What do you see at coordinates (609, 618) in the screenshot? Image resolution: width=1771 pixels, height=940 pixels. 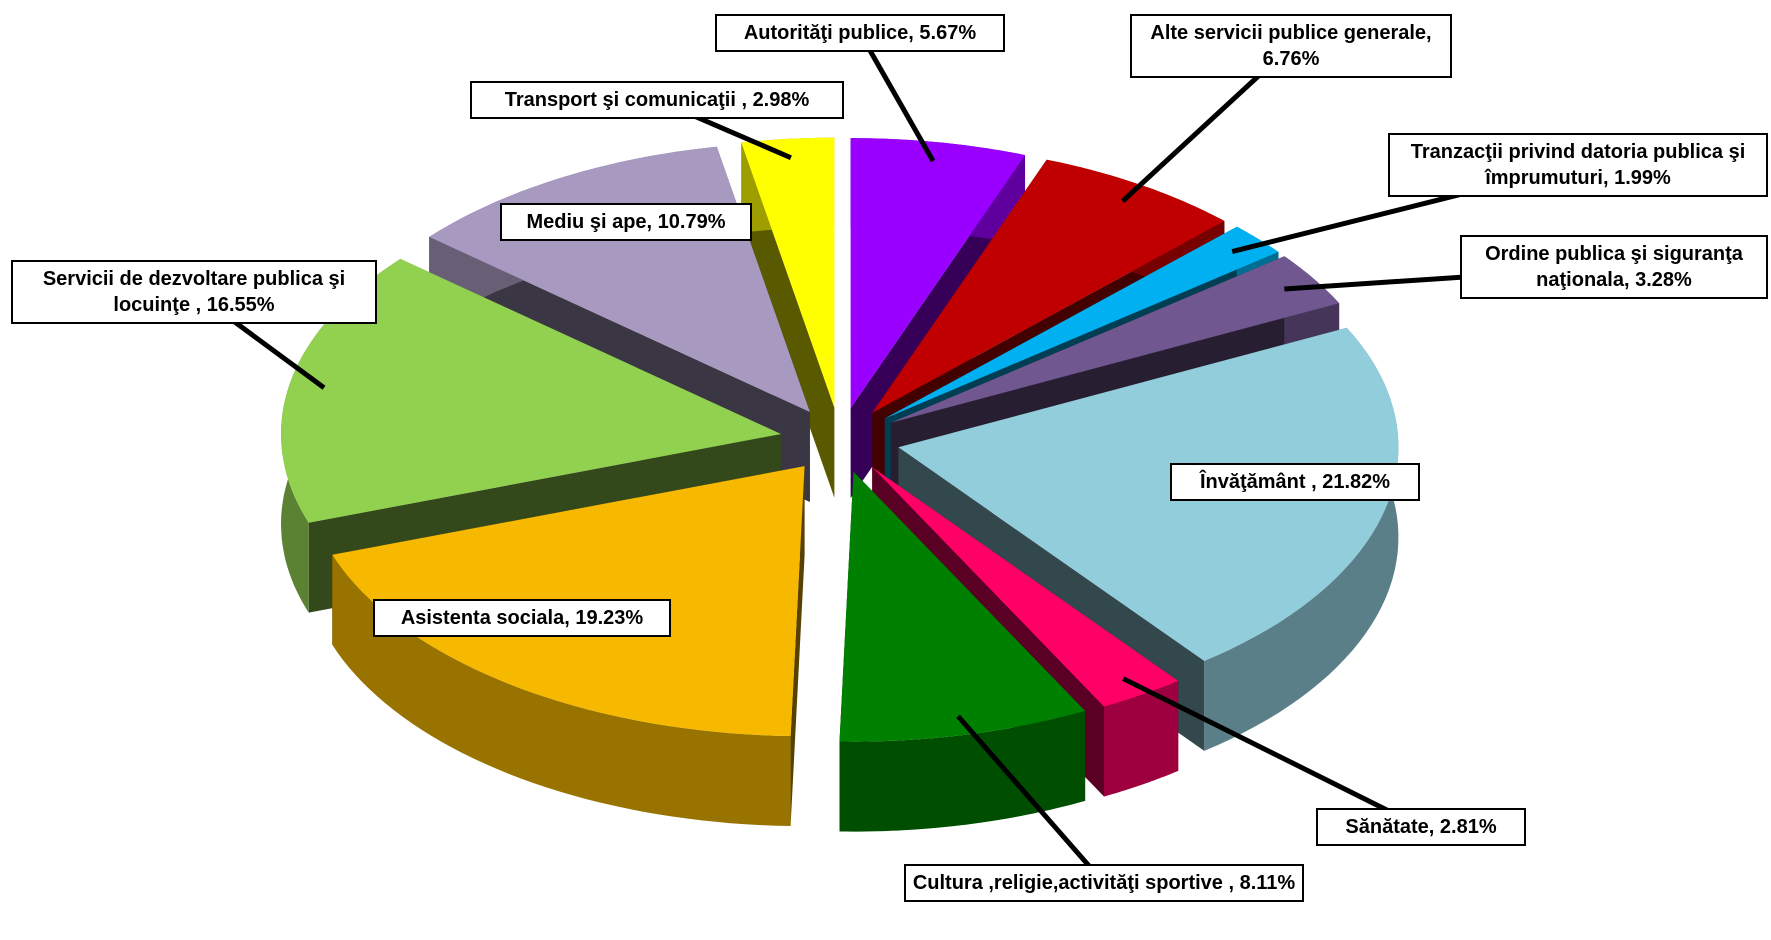 I see `label-value: 19.23%` at bounding box center [609, 618].